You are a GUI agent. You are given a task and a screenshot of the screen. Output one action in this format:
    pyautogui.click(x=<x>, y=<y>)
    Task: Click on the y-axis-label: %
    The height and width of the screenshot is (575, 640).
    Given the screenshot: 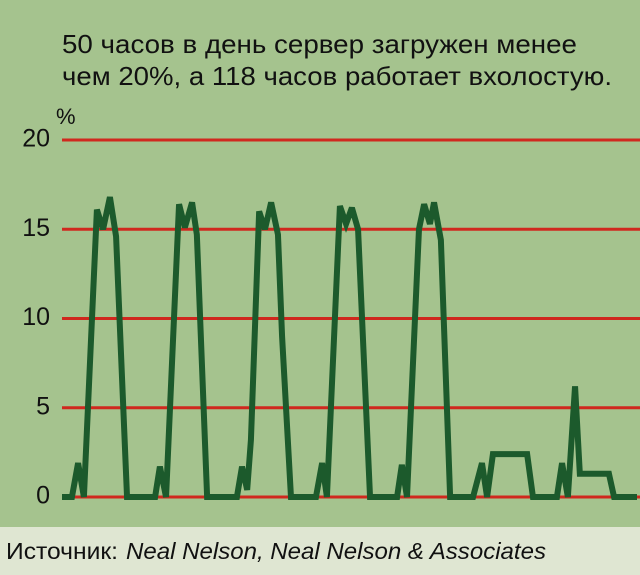 What is the action you would take?
    pyautogui.click(x=66, y=116)
    